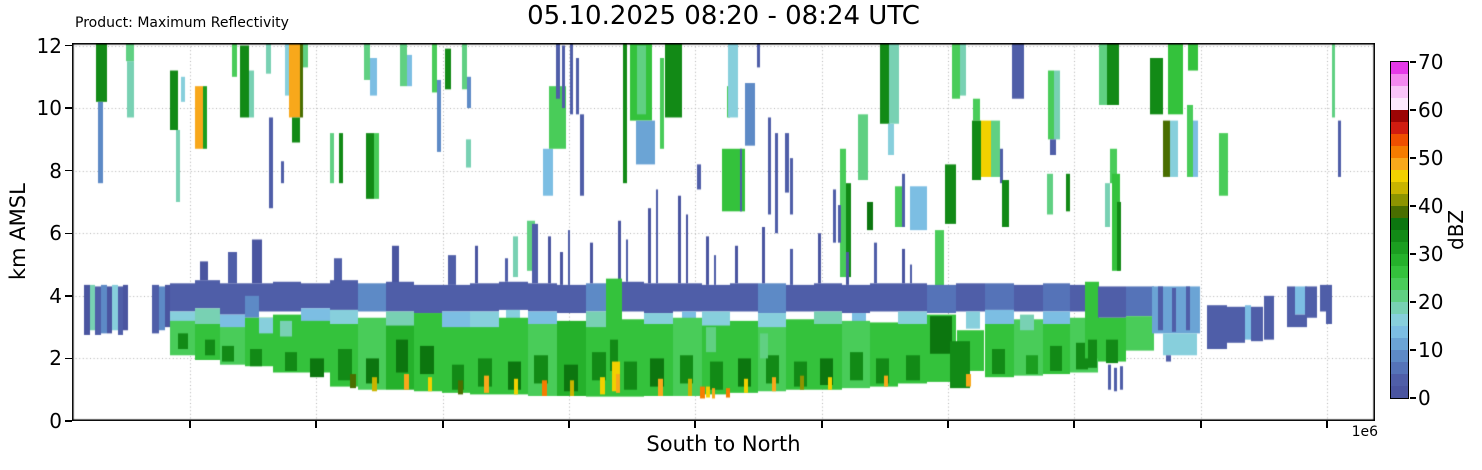 This screenshot has height=470, width=1482. I want to click on colorbar-tick-label: 10, so click(1431, 350).